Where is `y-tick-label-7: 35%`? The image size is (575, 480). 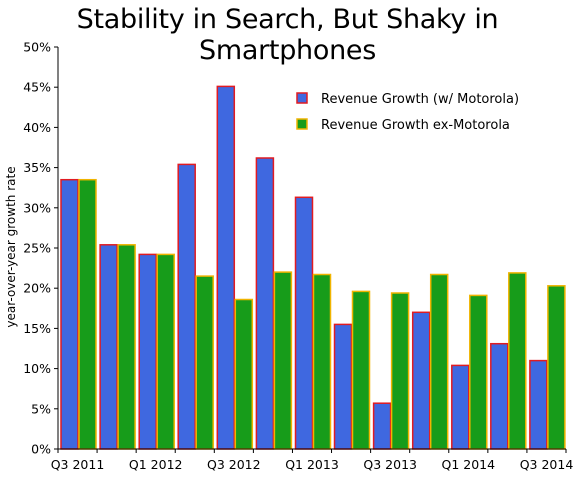 y-tick-label-7: 35% is located at coordinates (37, 167).